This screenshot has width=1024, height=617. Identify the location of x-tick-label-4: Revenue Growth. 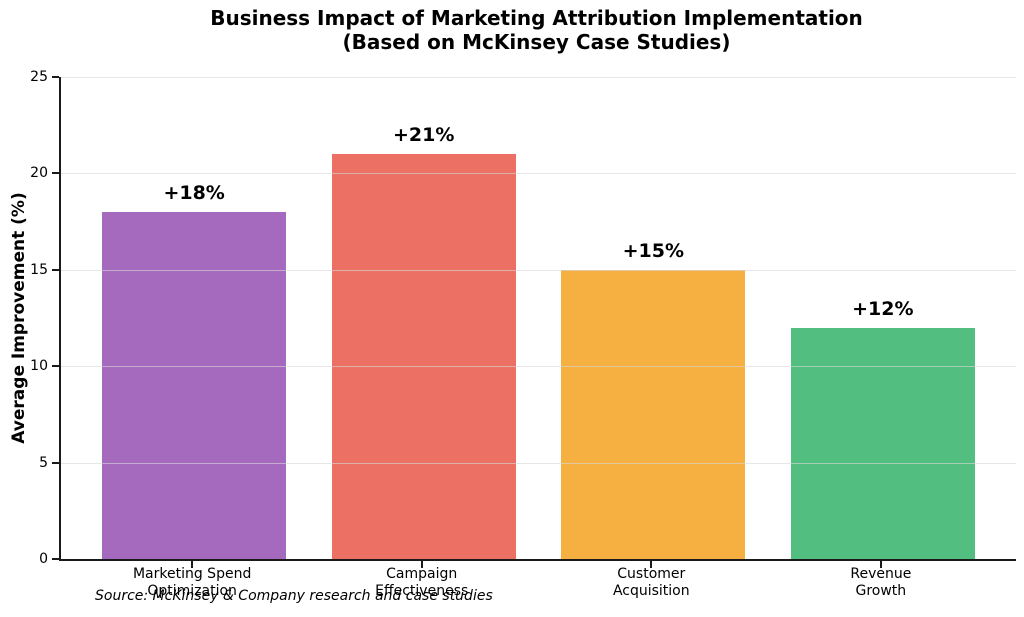
(880, 582).